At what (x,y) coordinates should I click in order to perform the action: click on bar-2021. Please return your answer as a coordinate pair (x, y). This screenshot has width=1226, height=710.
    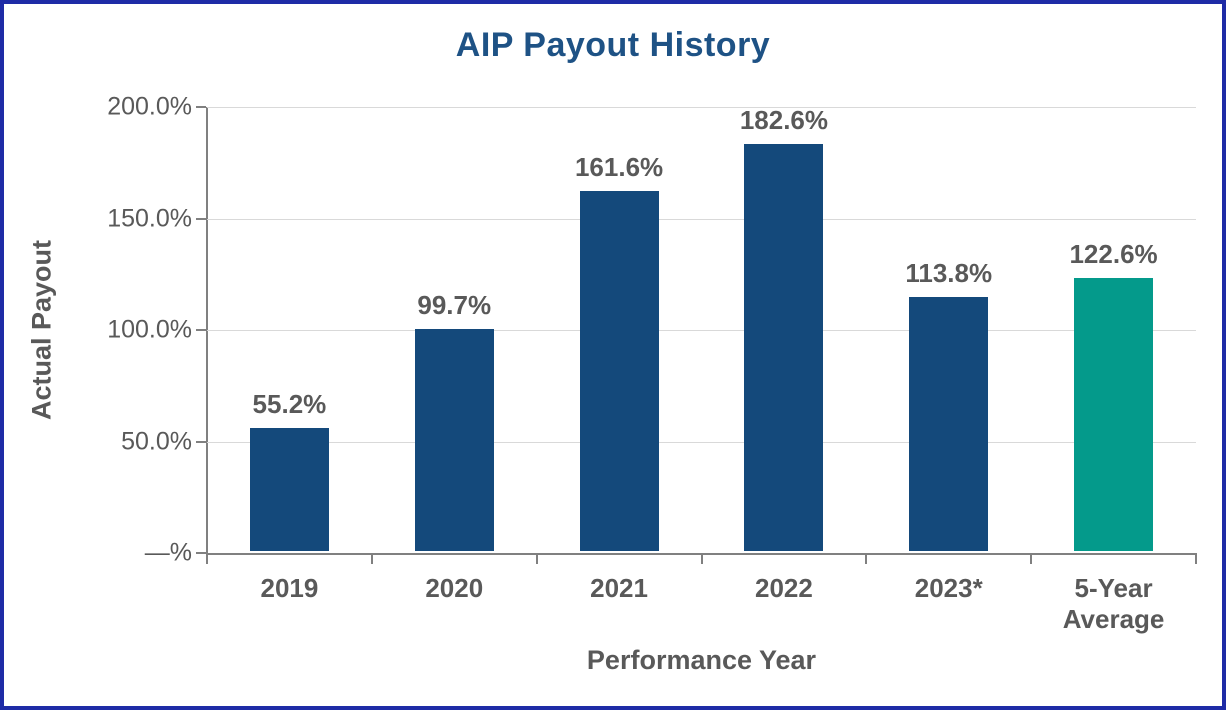
    Looking at the image, I should click on (619, 370).